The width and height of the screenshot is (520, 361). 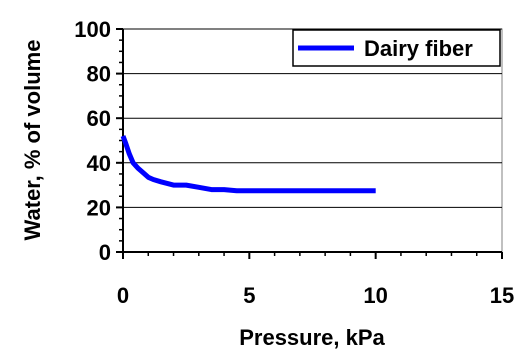 What do you see at coordinates (92, 29) in the screenshot?
I see `y-tick-label-100: 100` at bounding box center [92, 29].